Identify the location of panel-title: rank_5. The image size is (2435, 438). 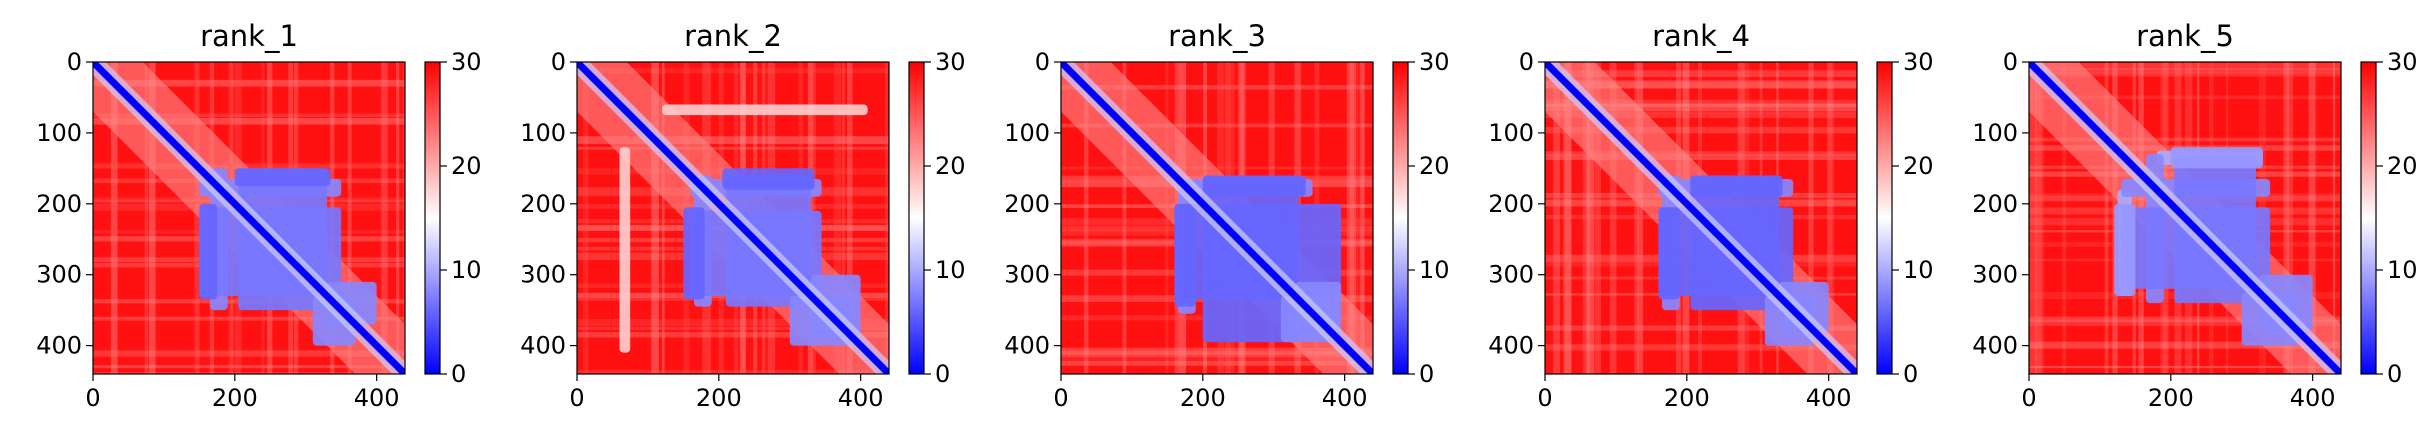
(2185, 36).